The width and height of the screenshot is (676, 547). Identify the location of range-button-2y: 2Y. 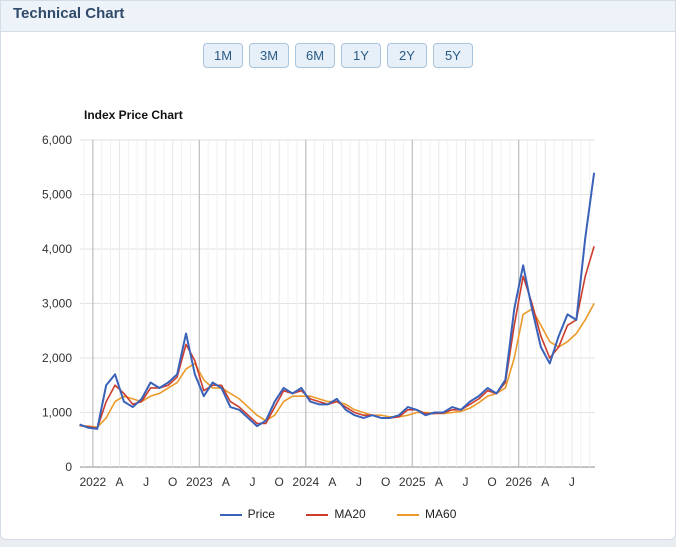
(407, 55).